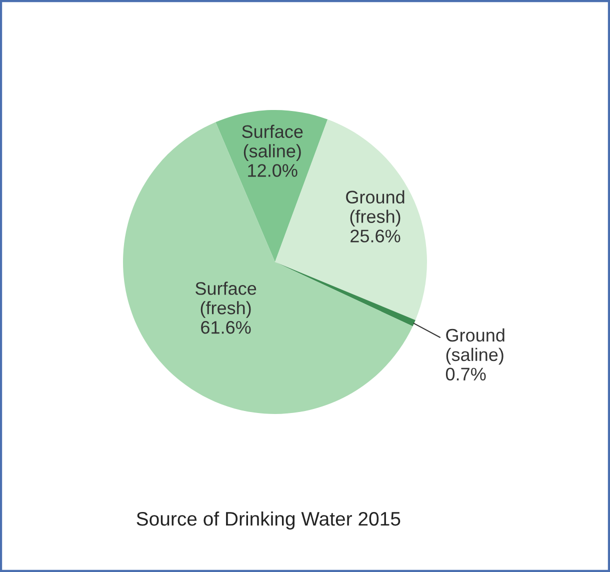  What do you see at coordinates (226, 327) in the screenshot?
I see `data-label: 61.6%` at bounding box center [226, 327].